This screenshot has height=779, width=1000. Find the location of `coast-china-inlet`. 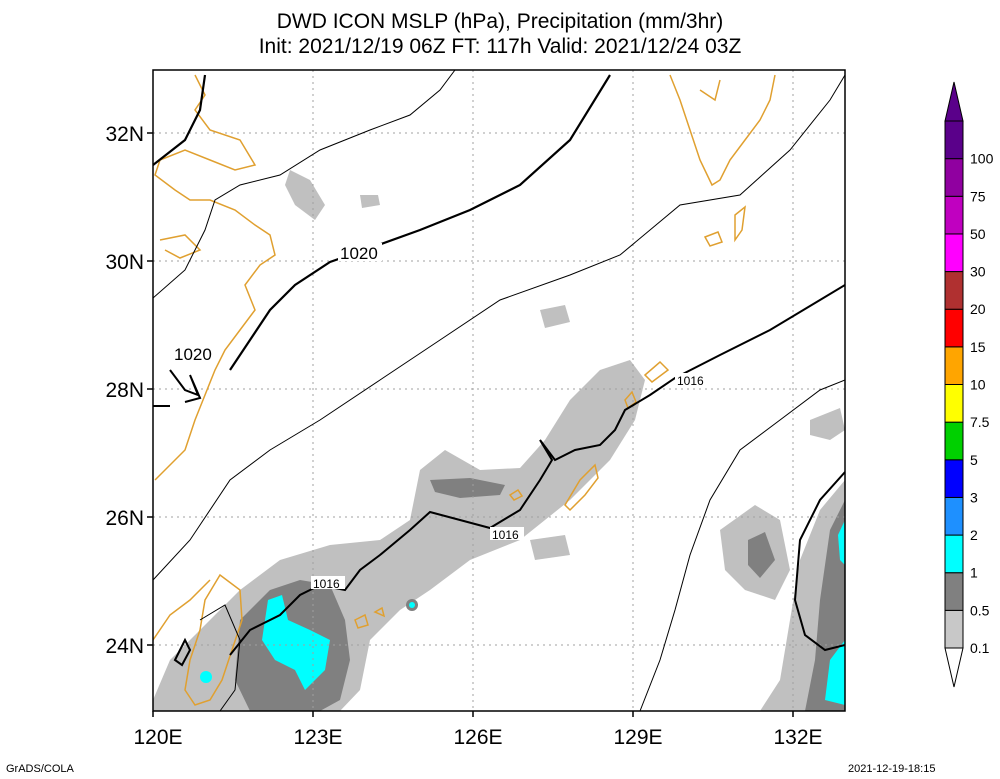

coast-china-inlet is located at coordinates (180, 246).